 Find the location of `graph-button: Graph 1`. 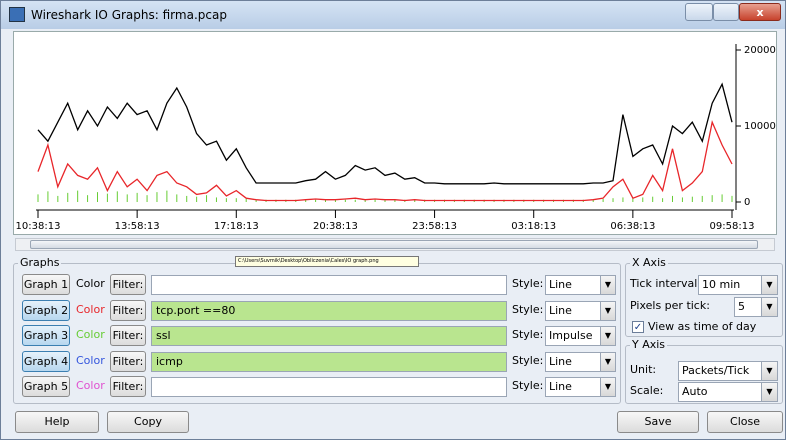

graph-button: Graph 1 is located at coordinates (46, 284).